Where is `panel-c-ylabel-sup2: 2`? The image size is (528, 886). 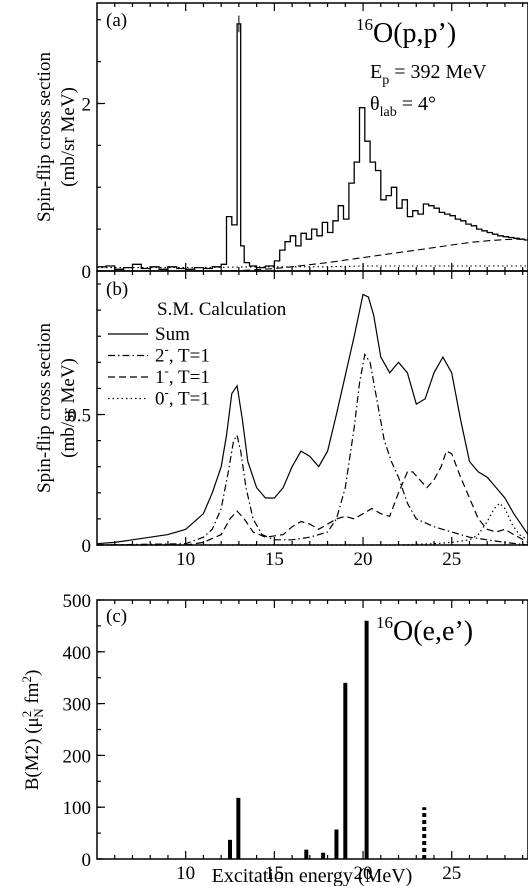 panel-c-ylabel-sup2: 2 is located at coordinates (26, 679).